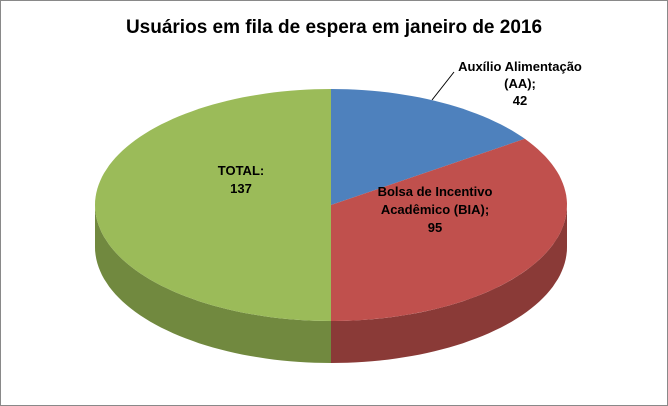 Image resolution: width=668 pixels, height=406 pixels. What do you see at coordinates (520, 100) in the screenshot?
I see `label-line: 42` at bounding box center [520, 100].